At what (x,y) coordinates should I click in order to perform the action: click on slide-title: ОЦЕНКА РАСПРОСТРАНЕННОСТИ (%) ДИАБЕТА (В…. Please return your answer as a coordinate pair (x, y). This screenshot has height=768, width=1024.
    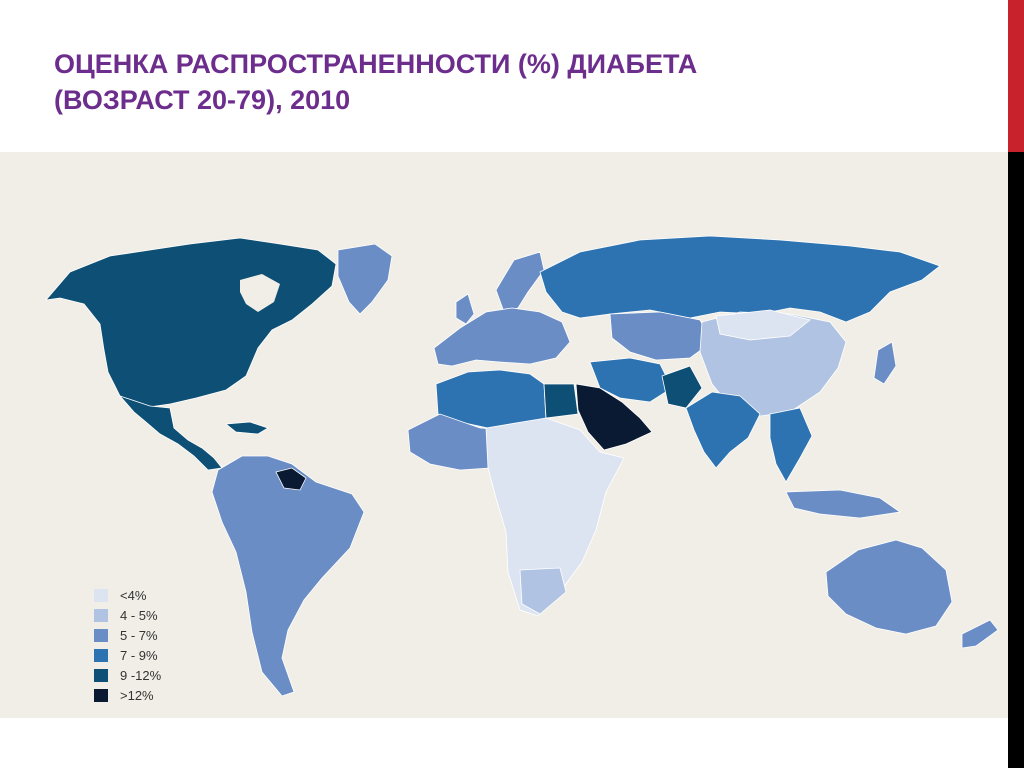
    Looking at the image, I should click on (504, 82).